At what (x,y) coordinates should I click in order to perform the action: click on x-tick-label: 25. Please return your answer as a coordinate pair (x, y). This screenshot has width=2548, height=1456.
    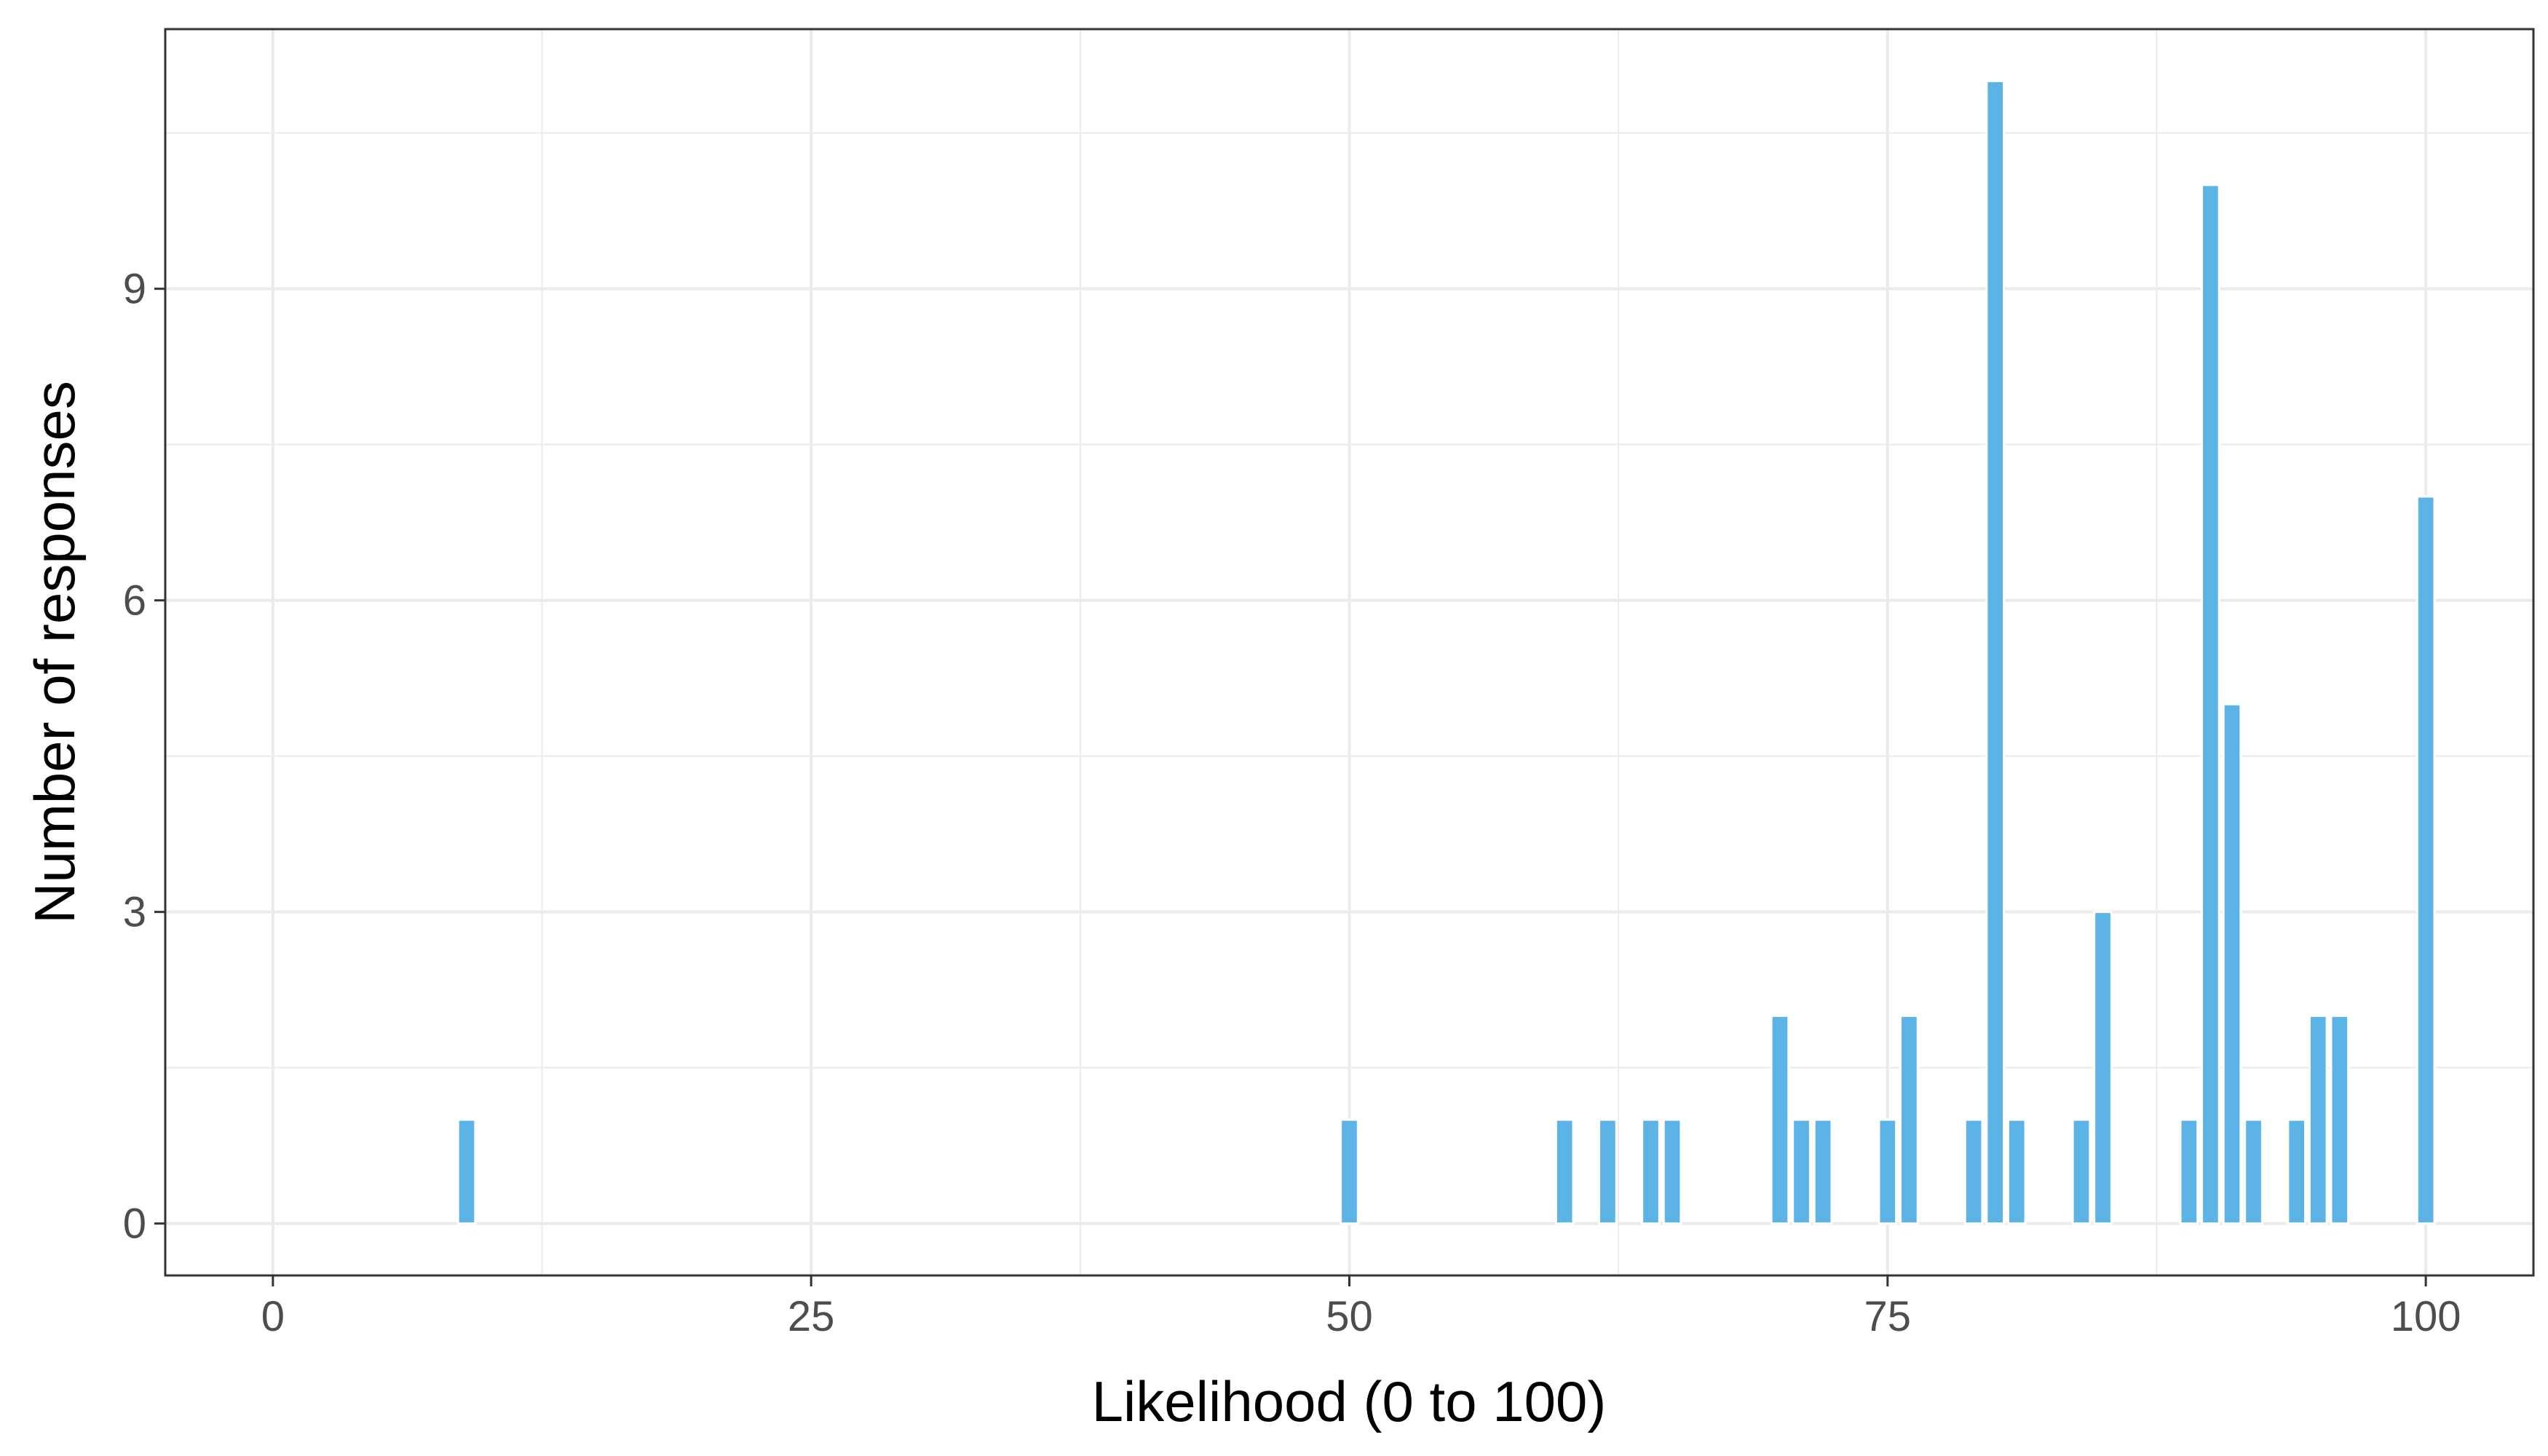
    Looking at the image, I should click on (811, 1316).